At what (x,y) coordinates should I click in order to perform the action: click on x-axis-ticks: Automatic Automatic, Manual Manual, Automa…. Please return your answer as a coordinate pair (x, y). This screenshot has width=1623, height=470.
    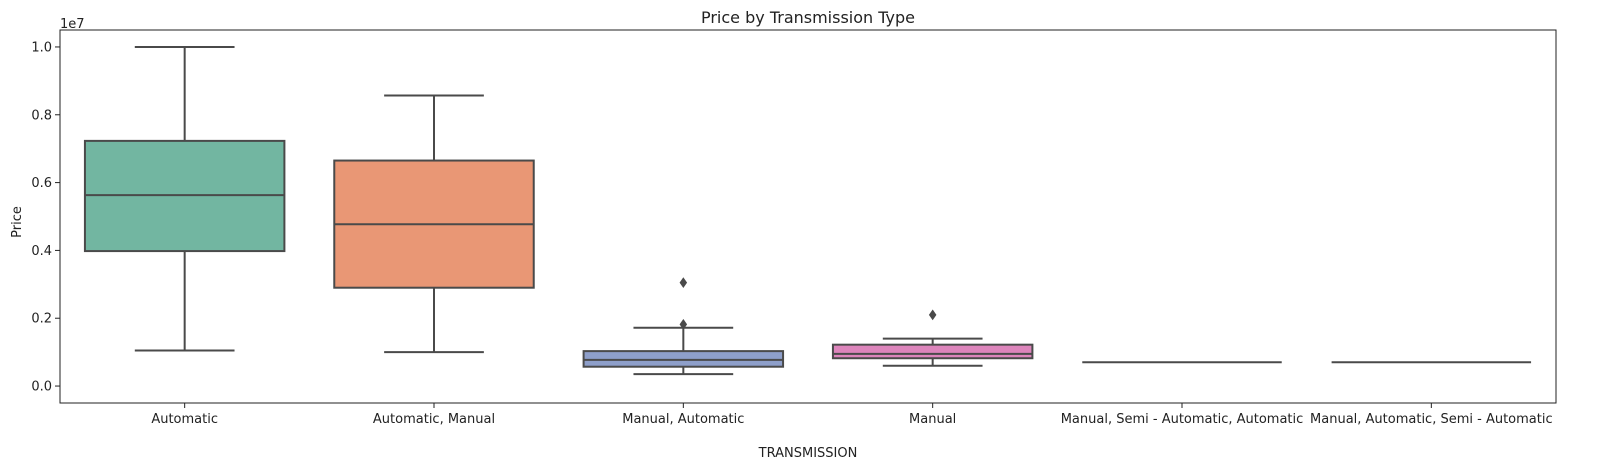
    Looking at the image, I should click on (852, 415).